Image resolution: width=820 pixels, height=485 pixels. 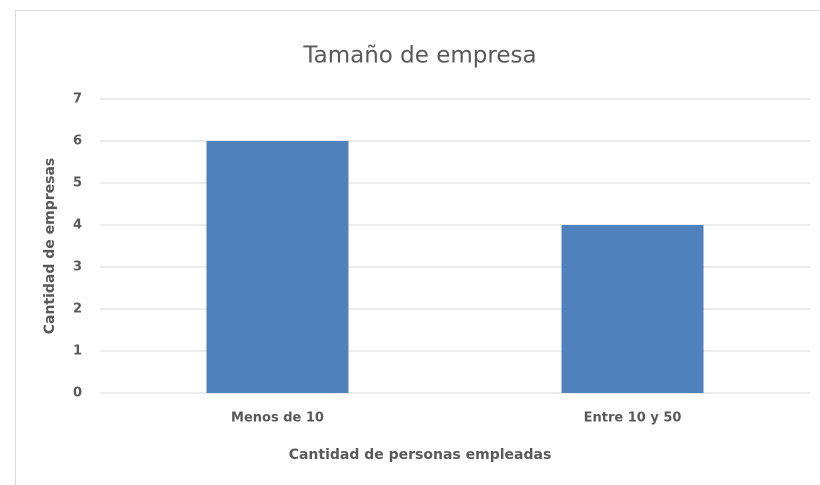 I want to click on x-axis-title: Cantidad de personas empleadas, so click(x=420, y=455).